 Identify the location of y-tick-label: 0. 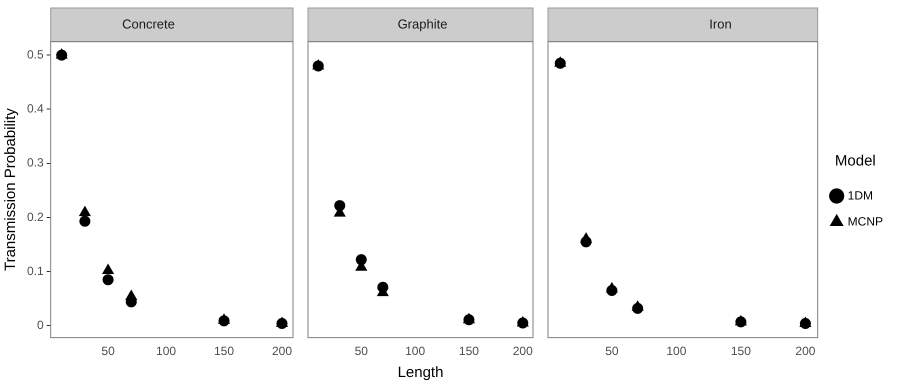
(40, 325).